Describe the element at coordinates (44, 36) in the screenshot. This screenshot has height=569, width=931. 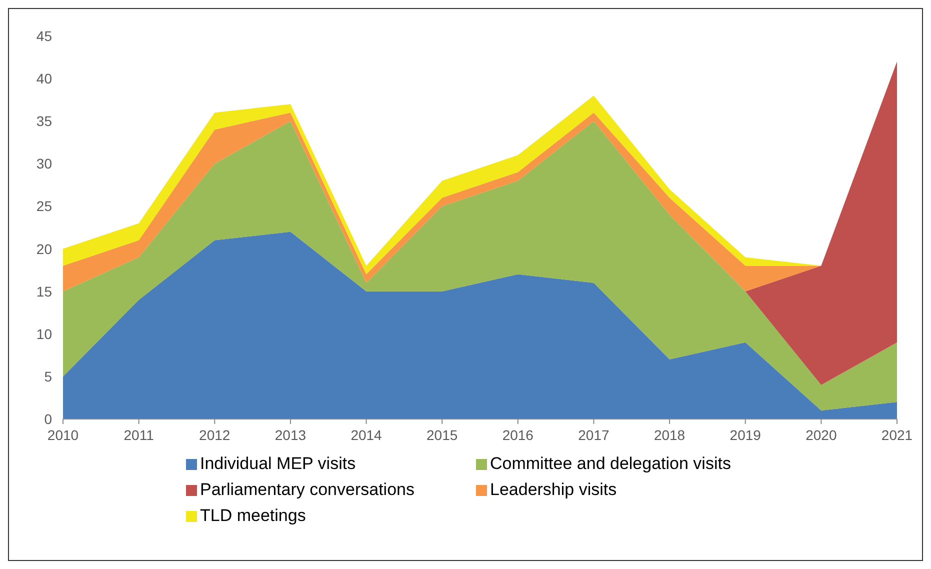
I see `y-tick-label: 45` at that location.